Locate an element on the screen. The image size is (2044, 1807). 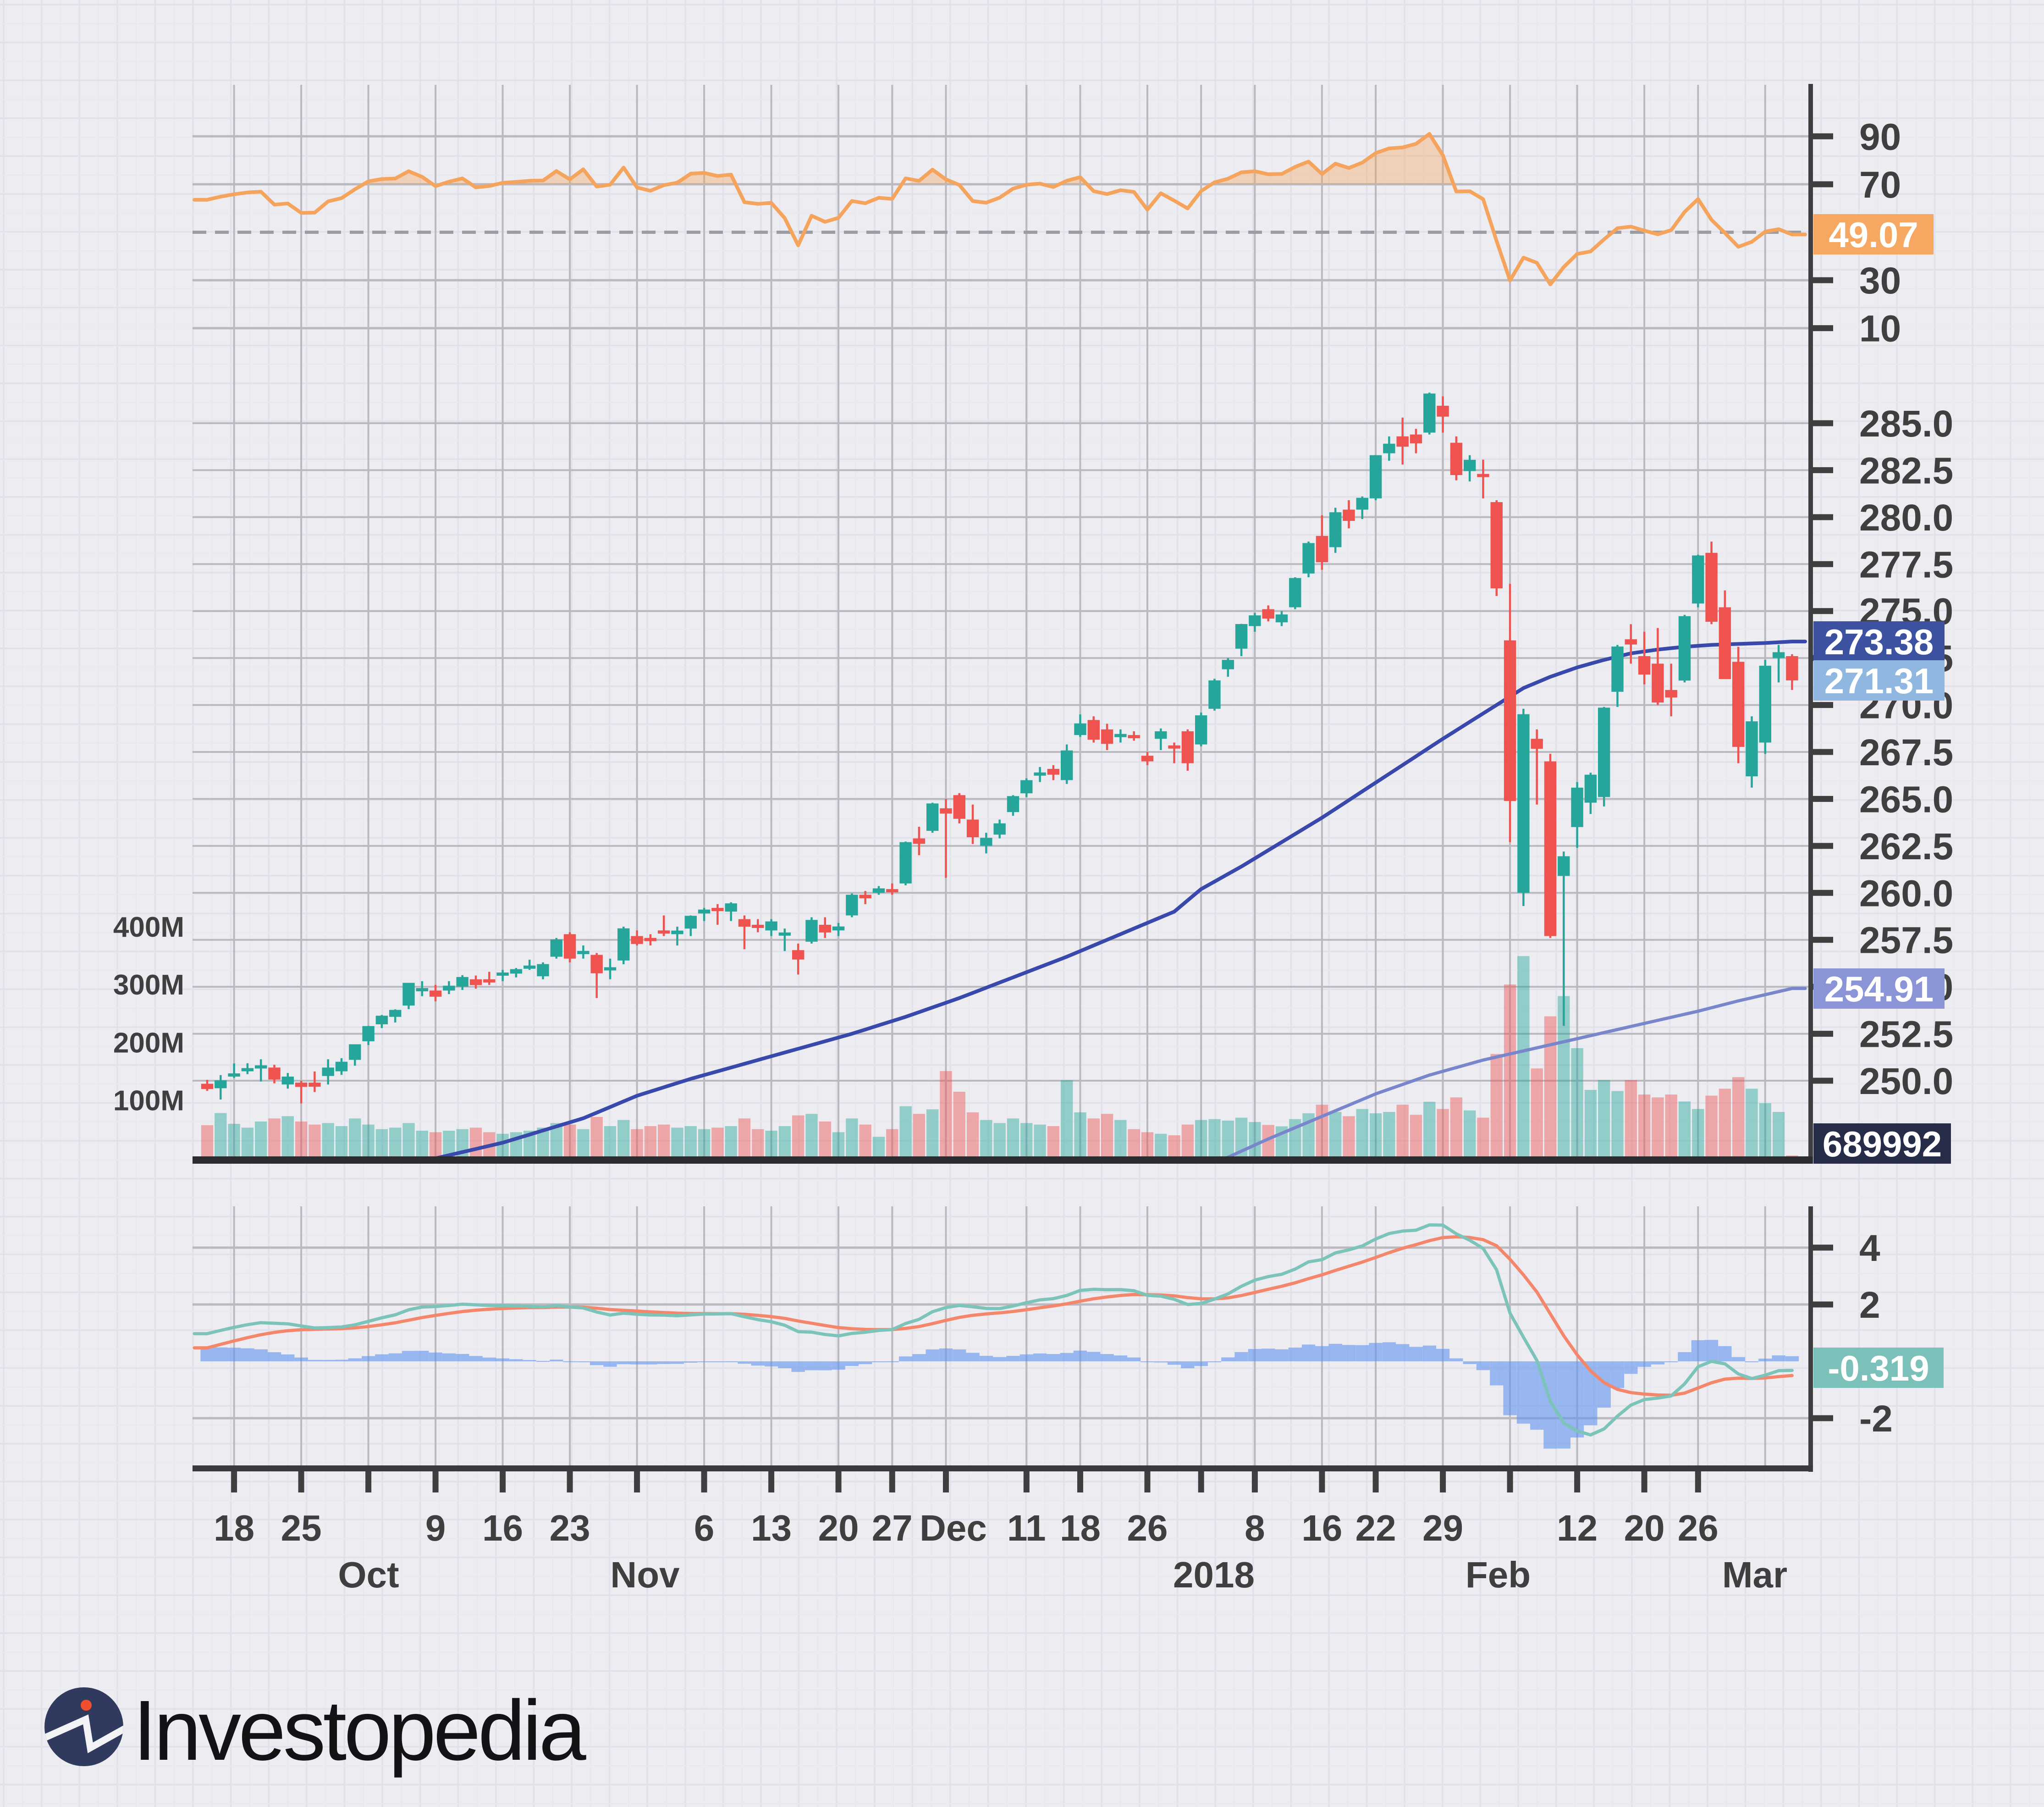
svg-text: 100M is located at coordinates (149, 1101).